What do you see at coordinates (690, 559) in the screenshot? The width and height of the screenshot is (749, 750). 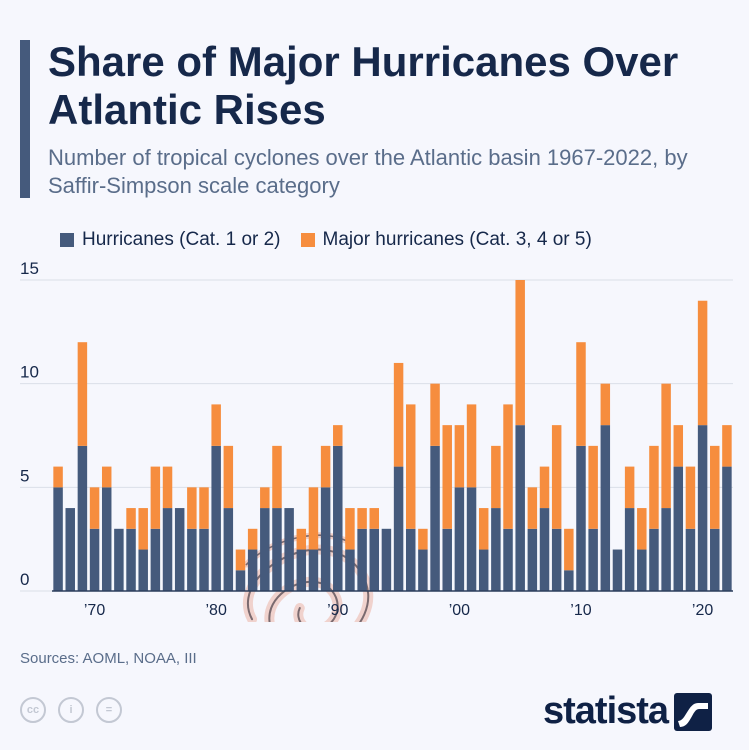 I see `bar-hurricanes-2019` at bounding box center [690, 559].